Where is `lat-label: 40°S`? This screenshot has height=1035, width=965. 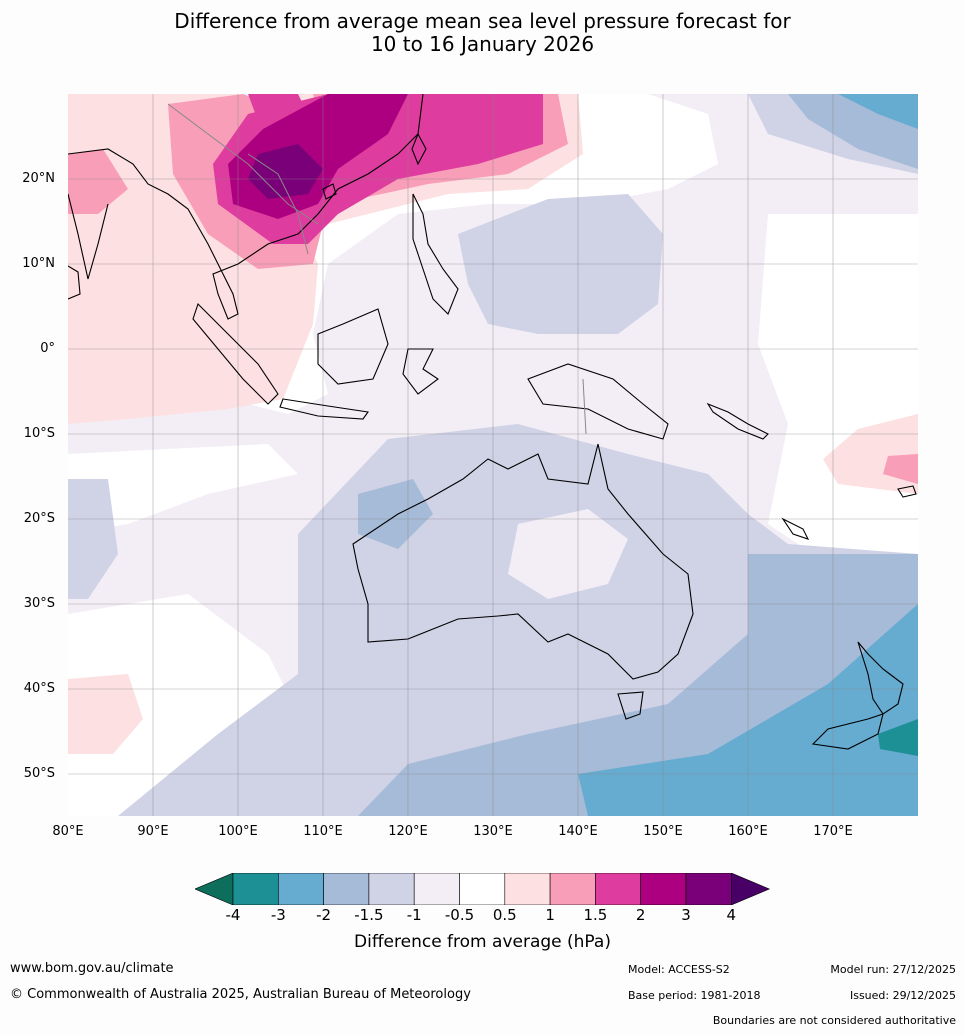 lat-label: 40°S is located at coordinates (39, 688).